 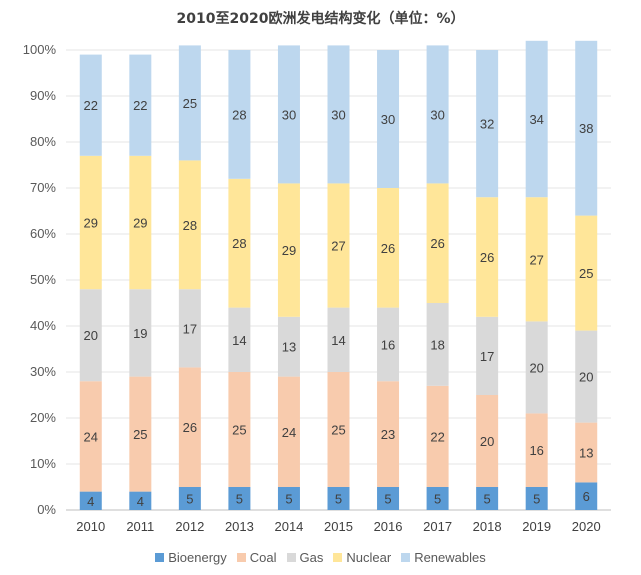 What do you see at coordinates (43, 325) in the screenshot?
I see `y-tick-label: 40%` at bounding box center [43, 325].